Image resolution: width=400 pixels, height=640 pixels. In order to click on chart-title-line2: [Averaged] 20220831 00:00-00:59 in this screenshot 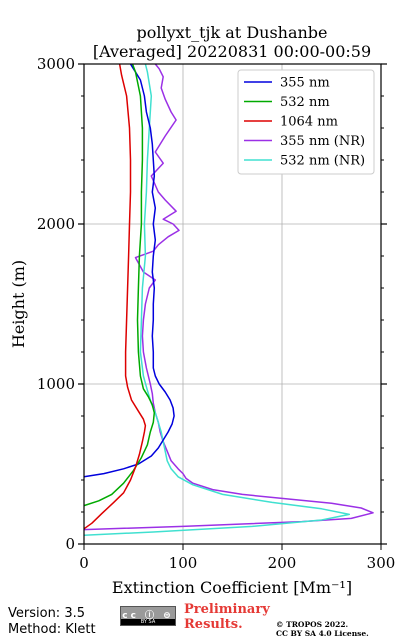, I will do `click(232, 51)`.